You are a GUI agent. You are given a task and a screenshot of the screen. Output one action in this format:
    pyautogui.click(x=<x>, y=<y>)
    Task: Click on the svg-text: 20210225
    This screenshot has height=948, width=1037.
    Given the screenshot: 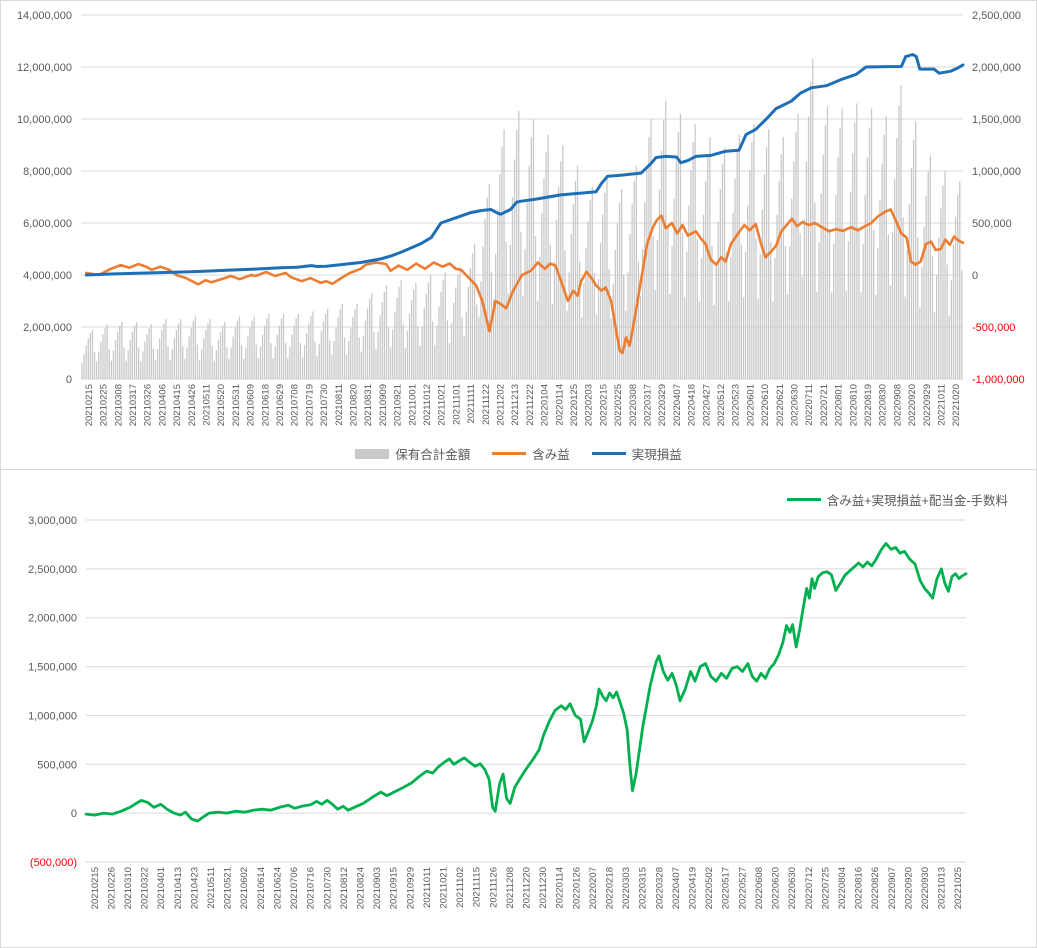 What is the action you would take?
    pyautogui.click(x=104, y=405)
    